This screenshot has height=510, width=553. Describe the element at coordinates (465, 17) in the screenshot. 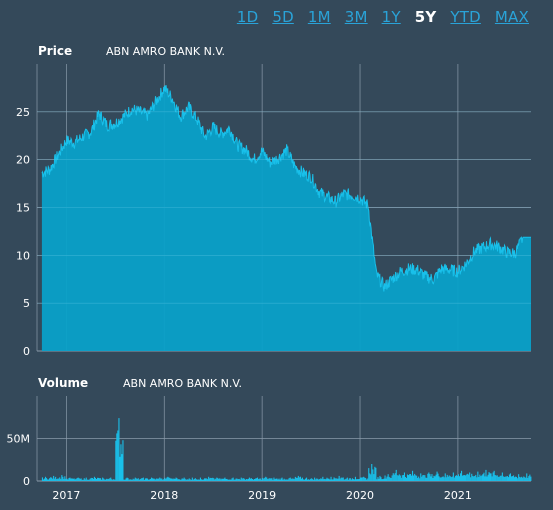

I see `range-ytd: YTD` at that location.